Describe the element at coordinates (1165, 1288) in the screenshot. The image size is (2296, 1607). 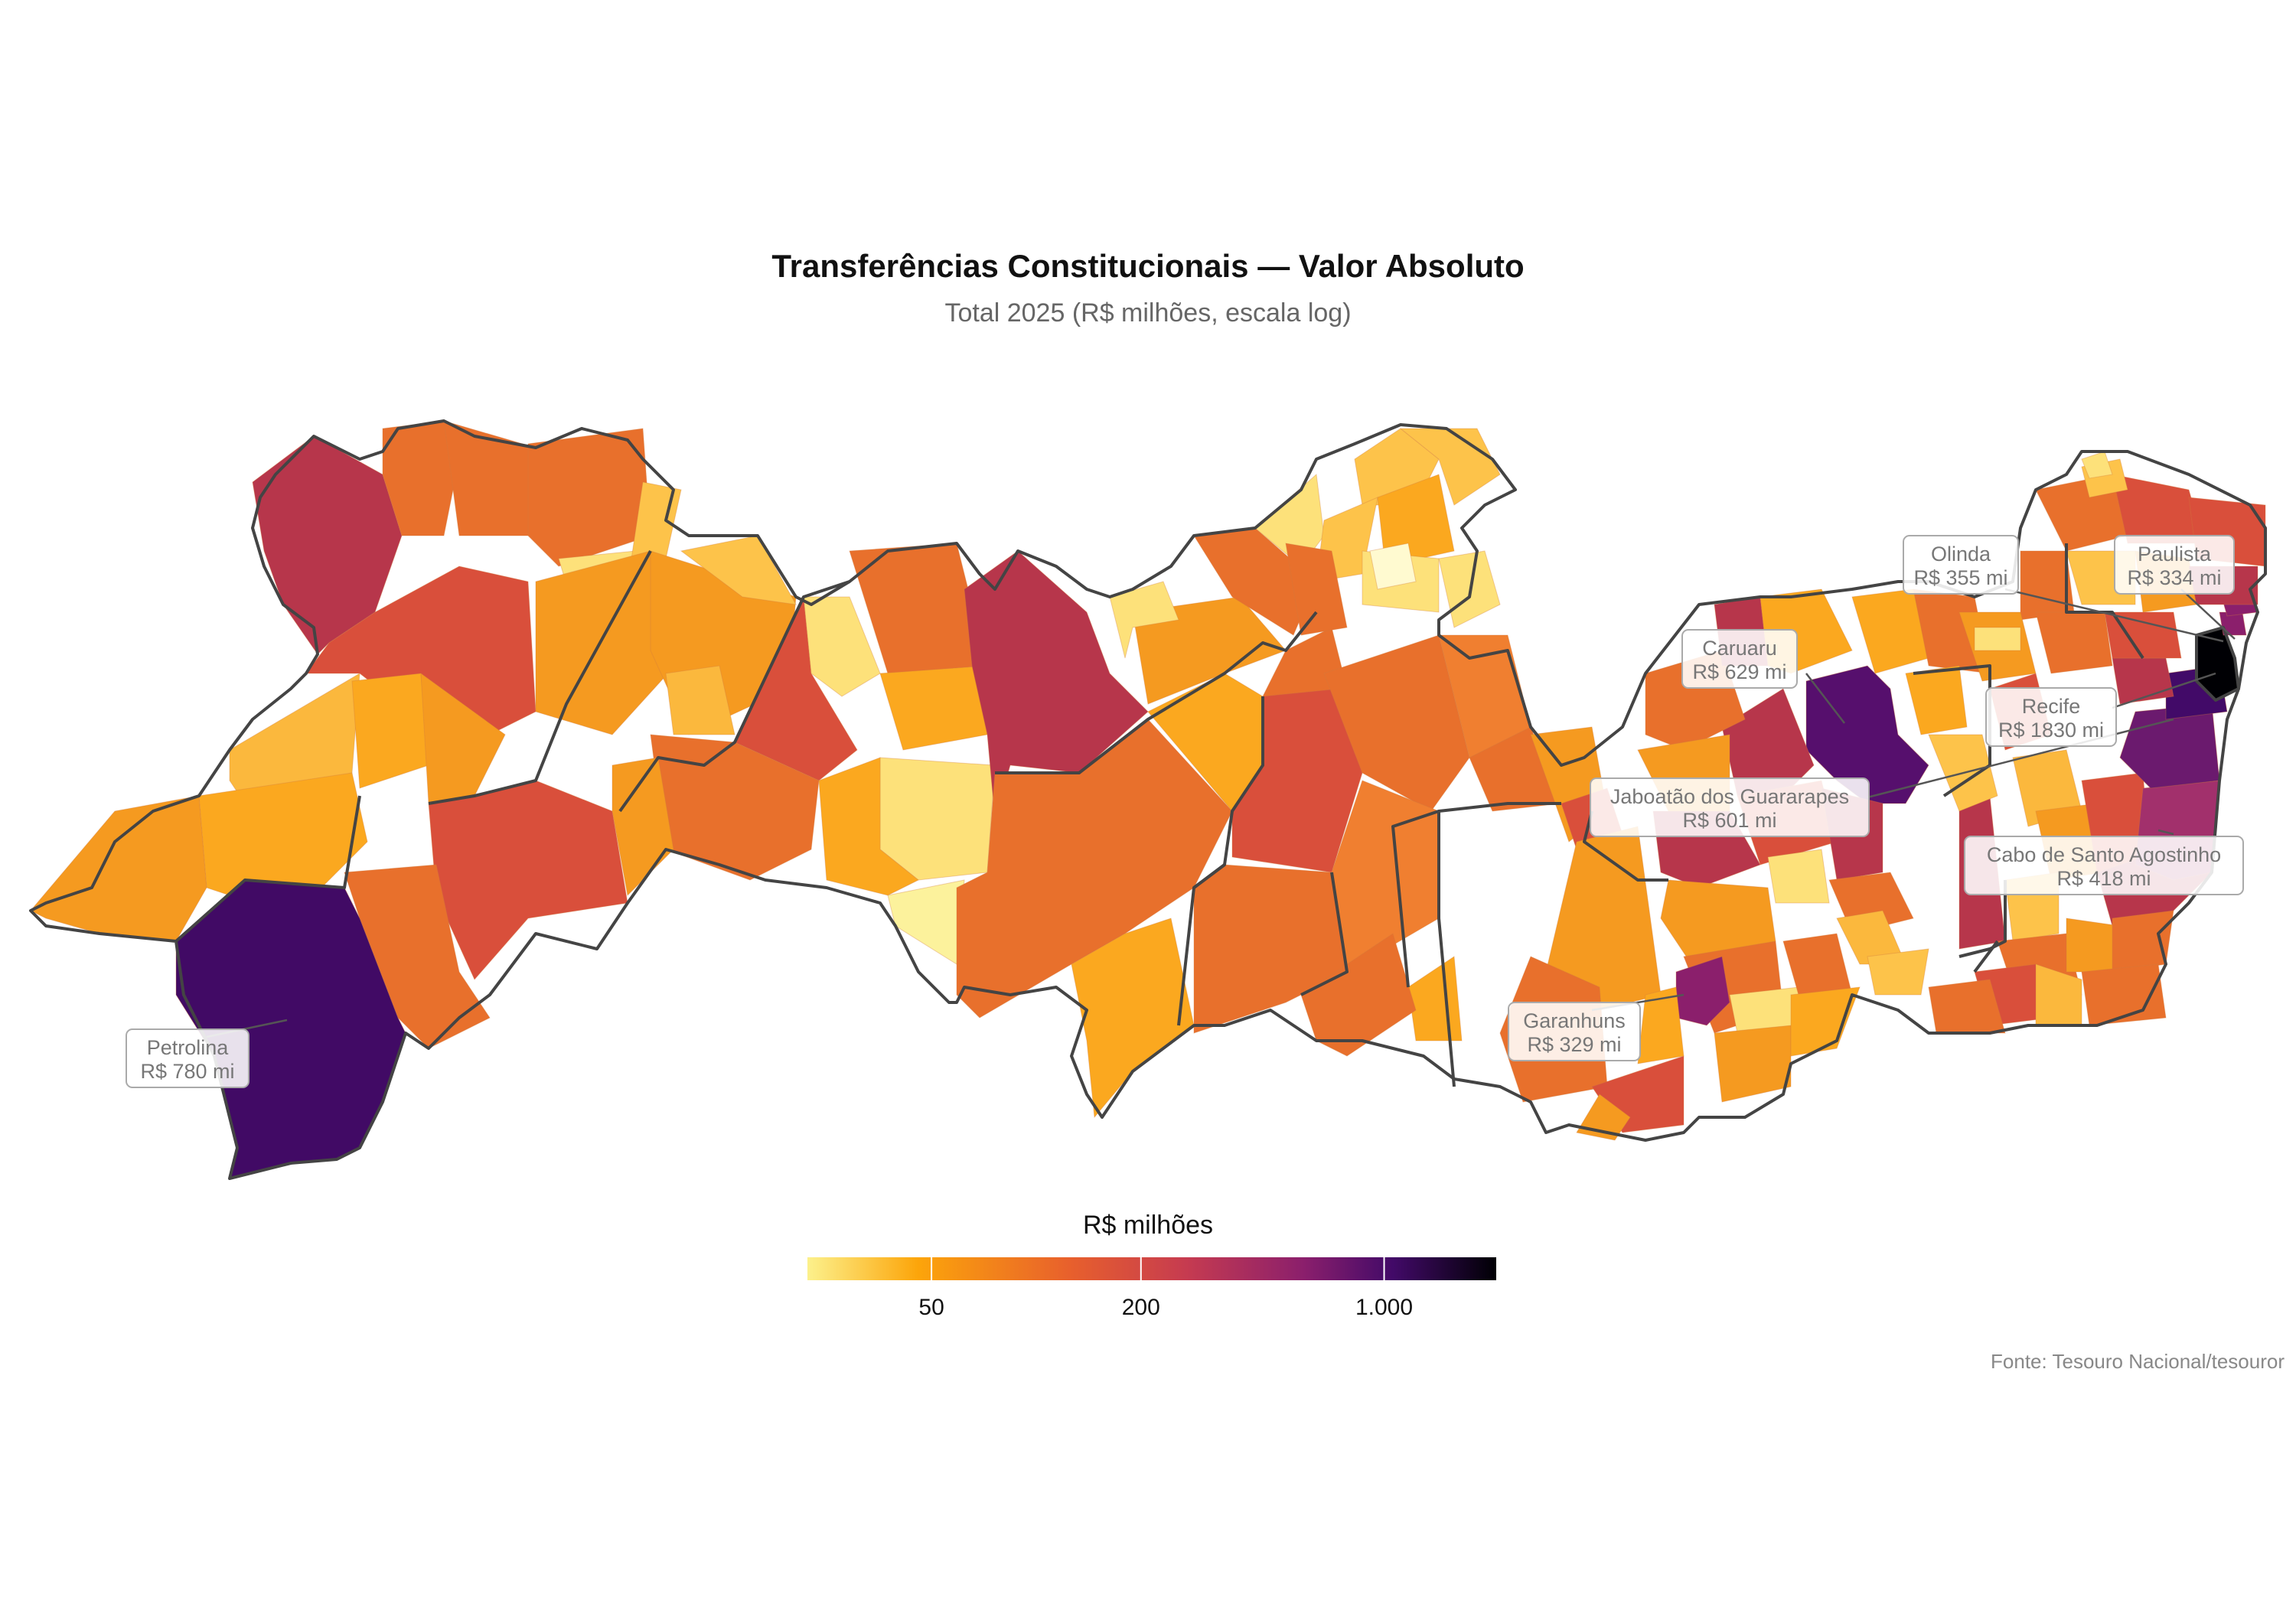
I see `legend-ticks: 50 200 1.000` at that location.